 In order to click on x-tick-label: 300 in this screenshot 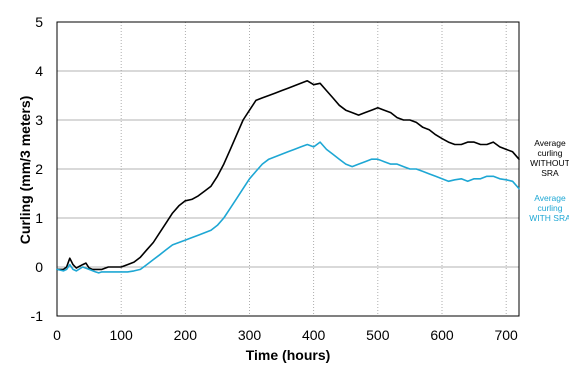, I will do `click(250, 335)`.